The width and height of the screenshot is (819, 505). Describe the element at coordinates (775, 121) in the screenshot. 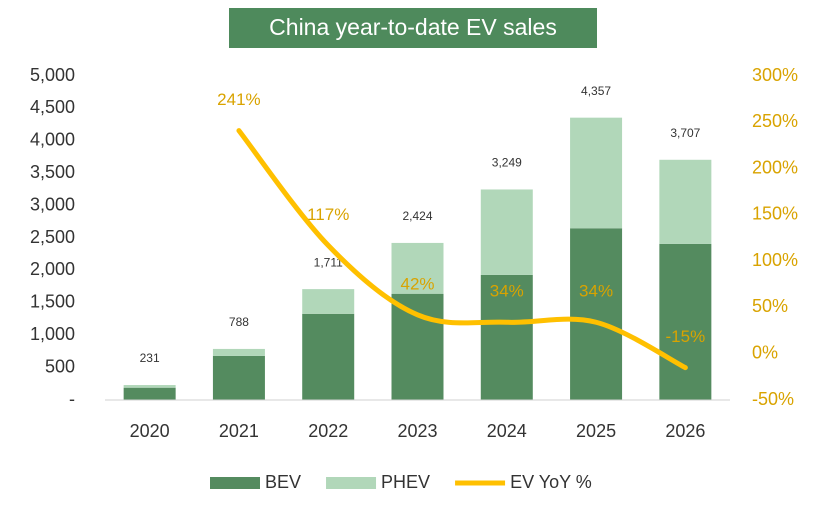

I see `y2-tick-label: 250%` at that location.